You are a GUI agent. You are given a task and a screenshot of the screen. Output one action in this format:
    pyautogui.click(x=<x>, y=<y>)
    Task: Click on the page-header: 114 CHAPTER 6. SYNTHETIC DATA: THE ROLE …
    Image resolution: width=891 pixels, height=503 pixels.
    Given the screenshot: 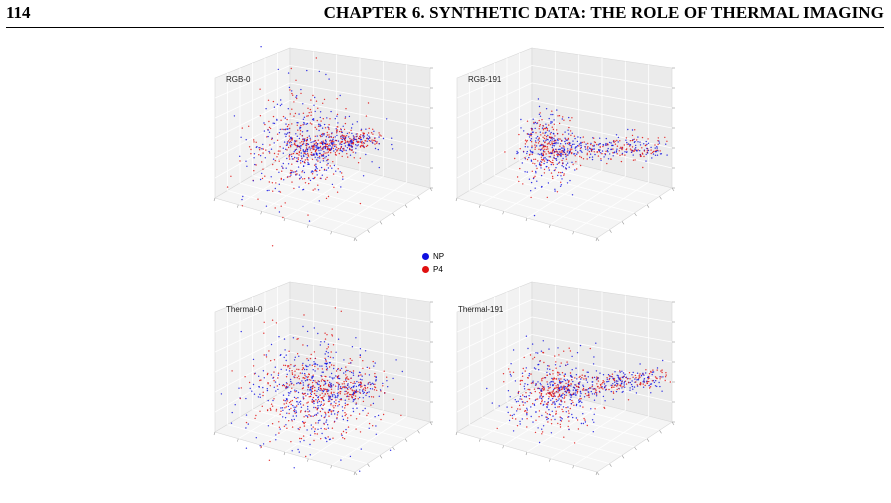 What is the action you would take?
    pyautogui.click(x=445, y=15)
    